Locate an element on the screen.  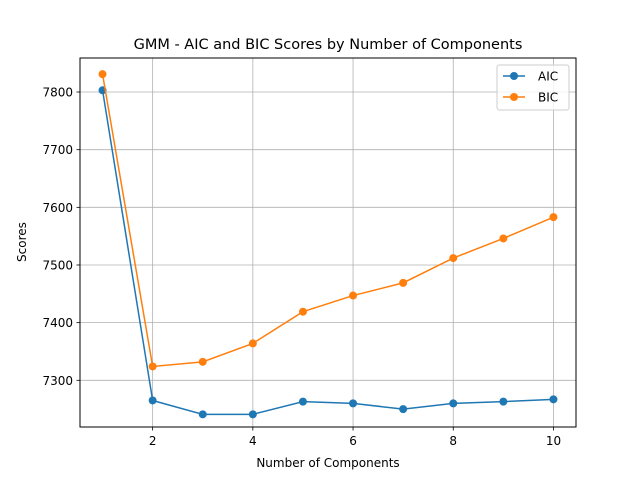
y-tick-label: 7400 is located at coordinates (57, 323).